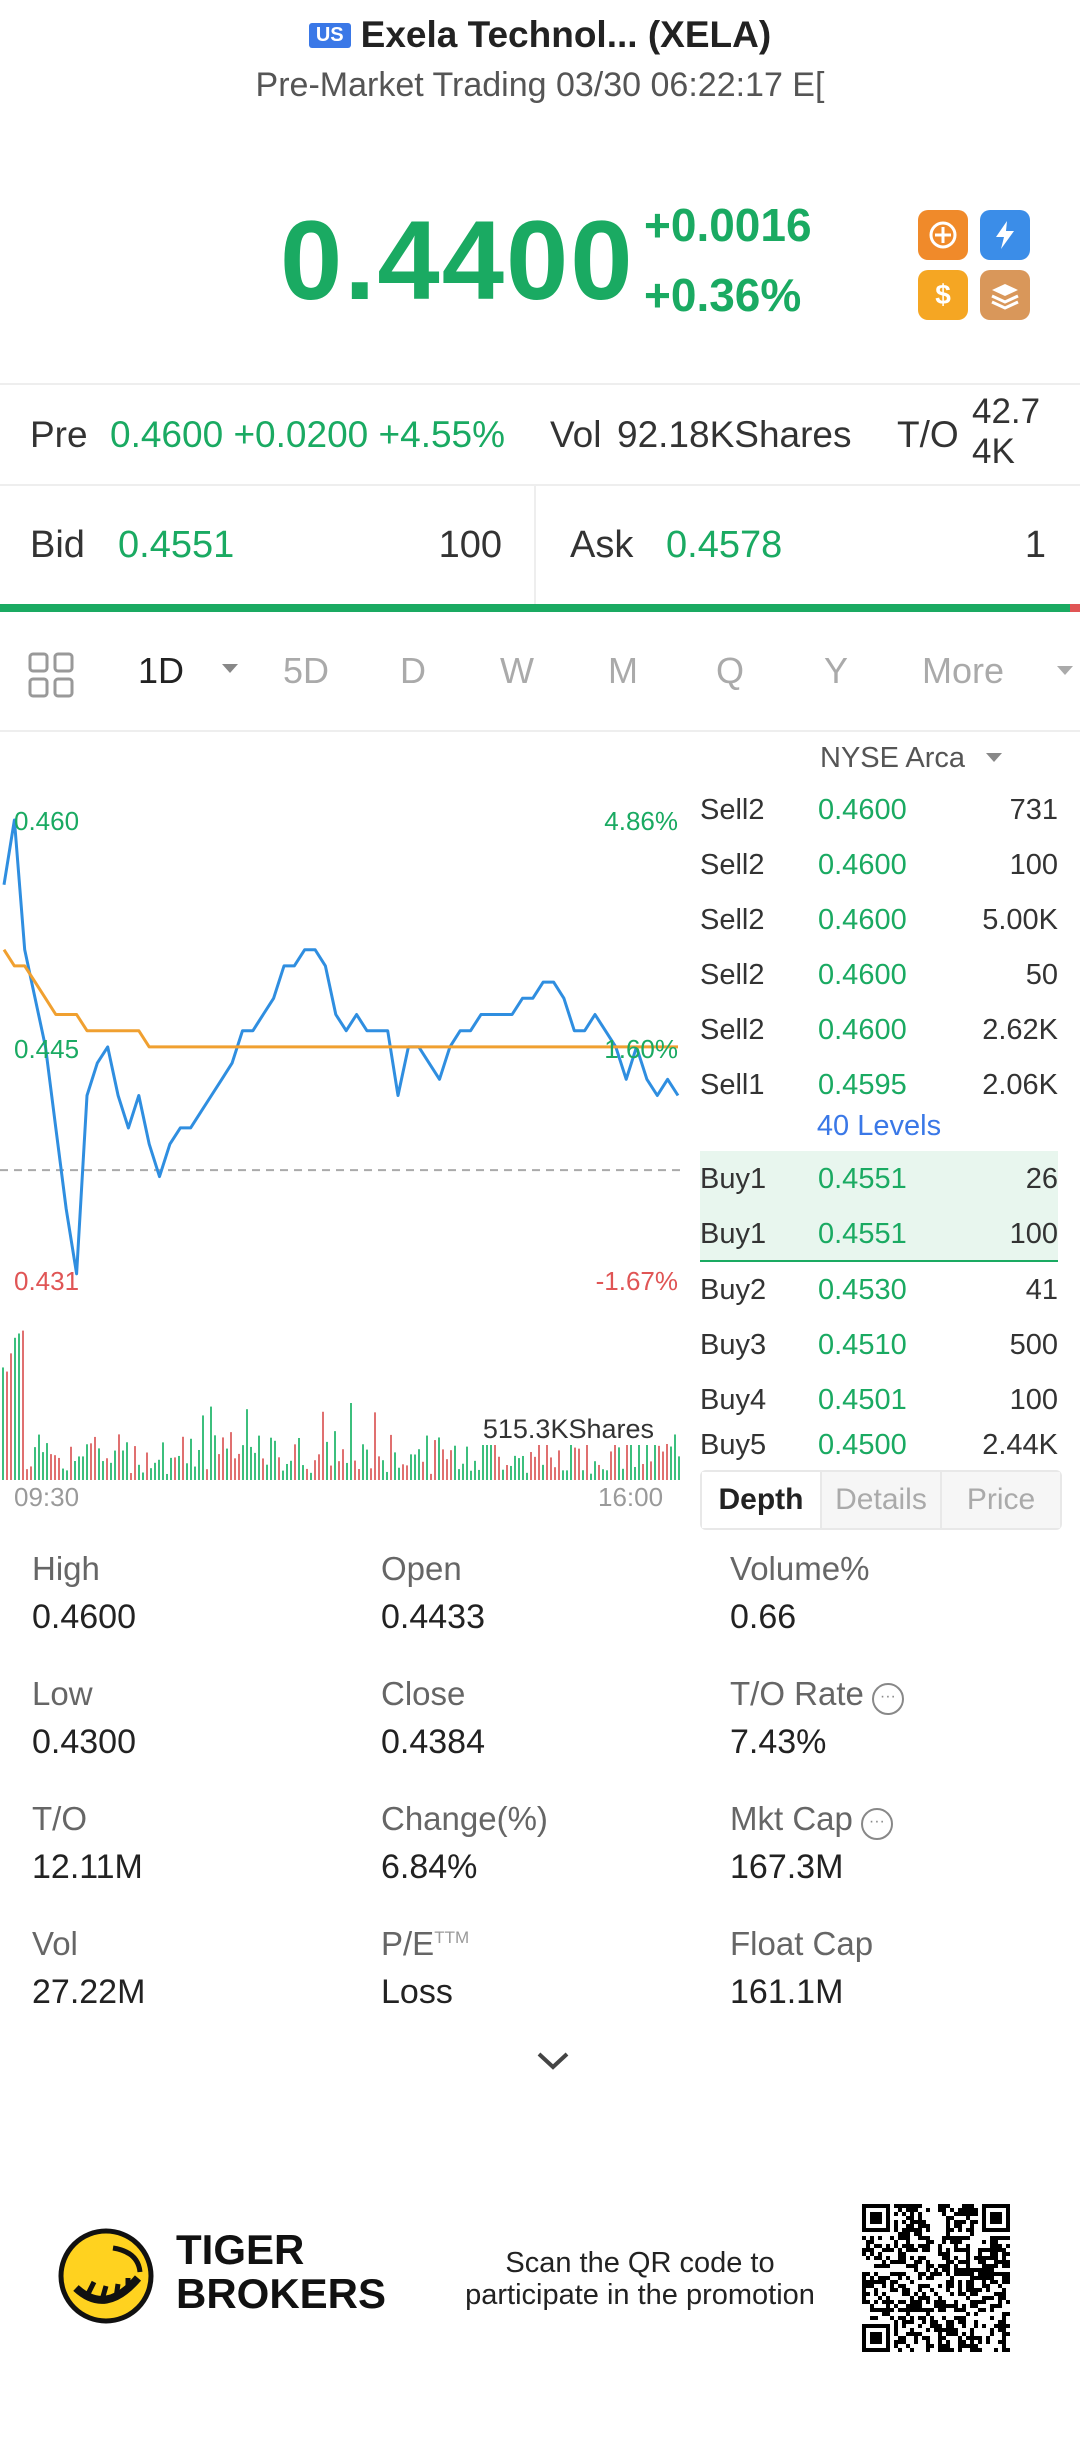 This screenshot has height=2450, width=1080. Describe the element at coordinates (879, 1233) in the screenshot. I see `orderbook-row: Buy1 0.4551 100` at that location.